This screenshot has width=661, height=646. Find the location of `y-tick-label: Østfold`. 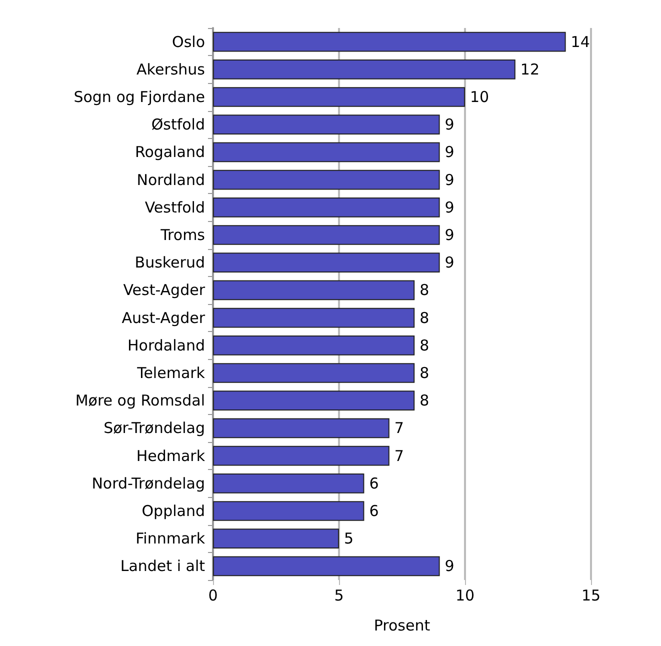

y-tick-label: Østfold is located at coordinates (178, 125).